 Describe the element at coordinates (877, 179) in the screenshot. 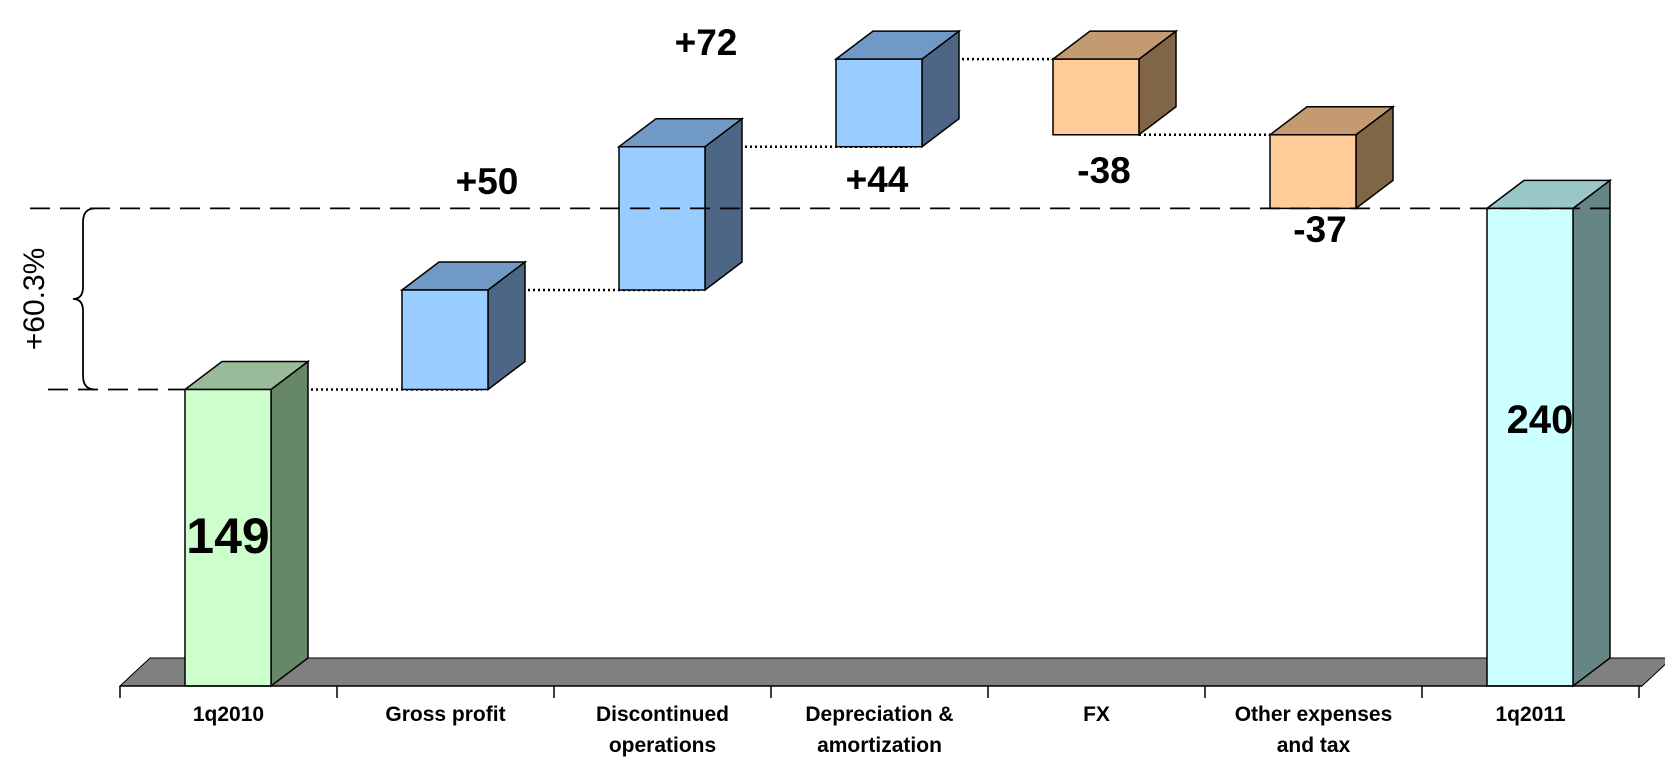

I see `data-label: +44` at that location.